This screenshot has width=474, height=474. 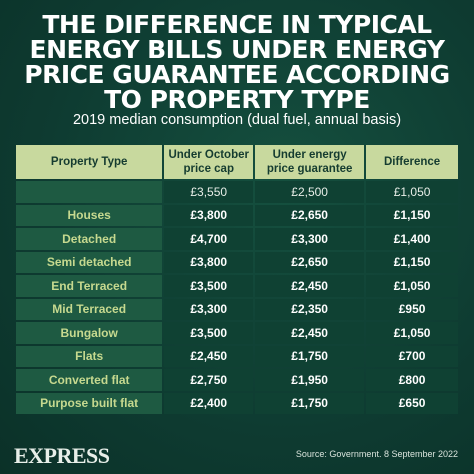 I want to click on reference-row: £3,550 £2,500 £1,050, so click(x=237, y=192).